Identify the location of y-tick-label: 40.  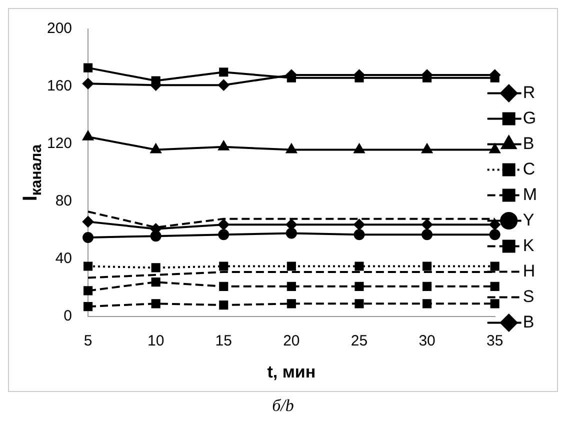
(63, 259).